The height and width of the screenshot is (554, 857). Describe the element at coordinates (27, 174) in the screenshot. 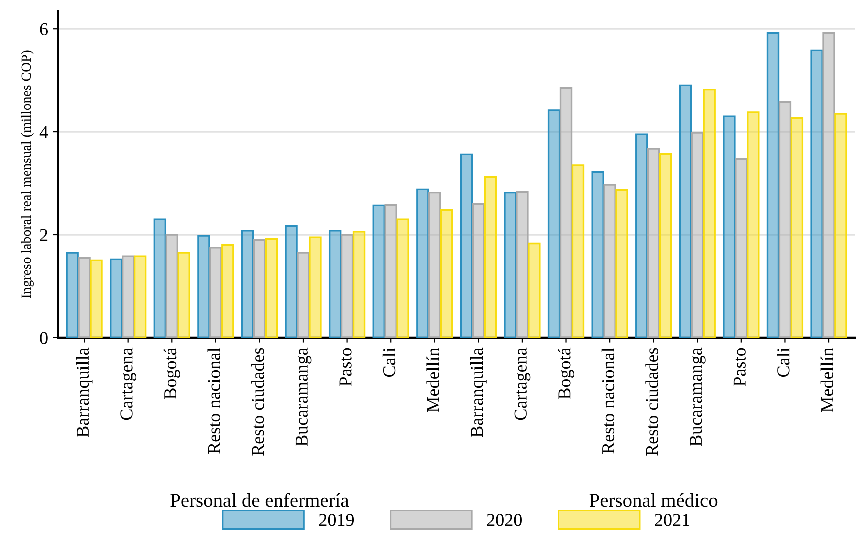

I see `y-axis-title: Ingreso laboral real mensual (millones COP)` at that location.